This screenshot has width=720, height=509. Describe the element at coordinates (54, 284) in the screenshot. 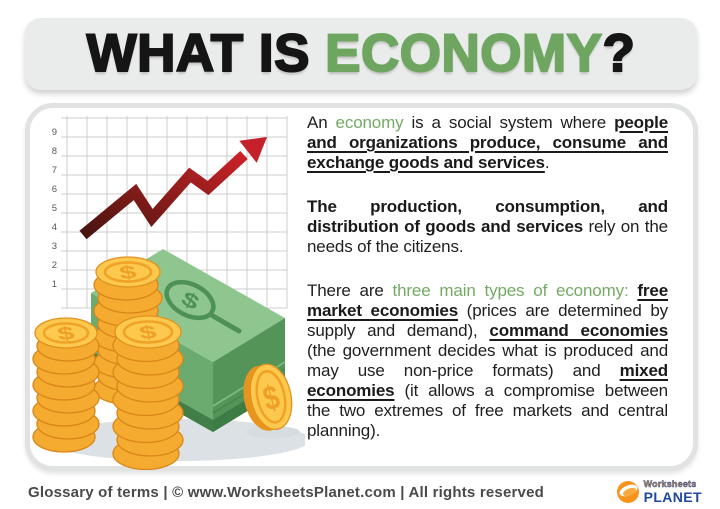

I see `axis-label: 1` at that location.